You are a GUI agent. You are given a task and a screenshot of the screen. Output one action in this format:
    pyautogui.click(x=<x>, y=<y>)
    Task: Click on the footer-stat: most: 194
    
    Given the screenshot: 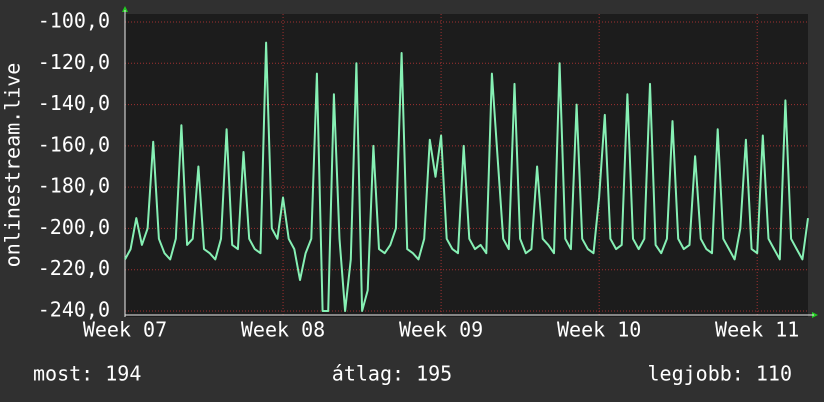 What is the action you would take?
    pyautogui.click(x=87, y=374)
    